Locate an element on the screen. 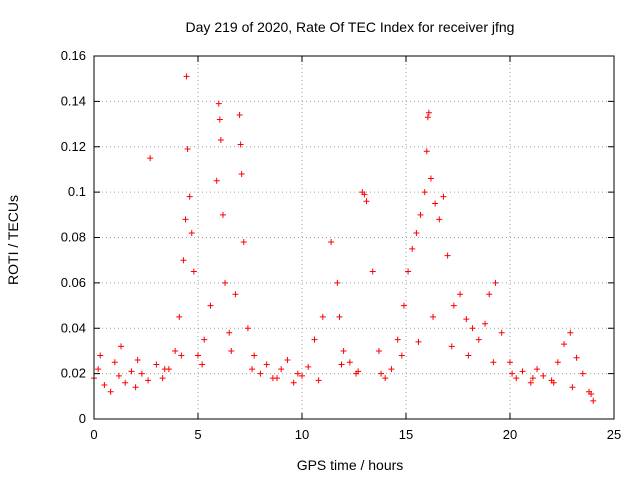 The height and width of the screenshot is (480, 640). x-tick-label: 20 is located at coordinates (510, 434).